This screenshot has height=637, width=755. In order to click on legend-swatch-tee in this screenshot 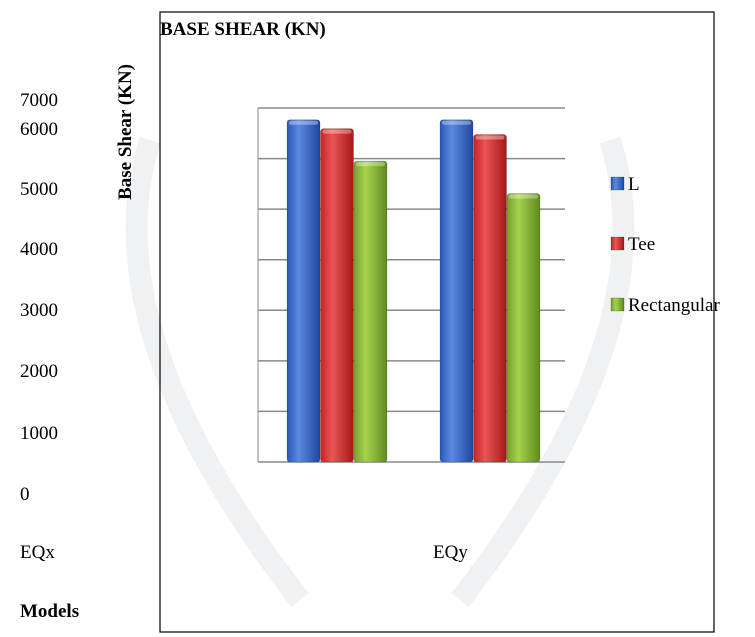, I will do `click(617, 243)`.